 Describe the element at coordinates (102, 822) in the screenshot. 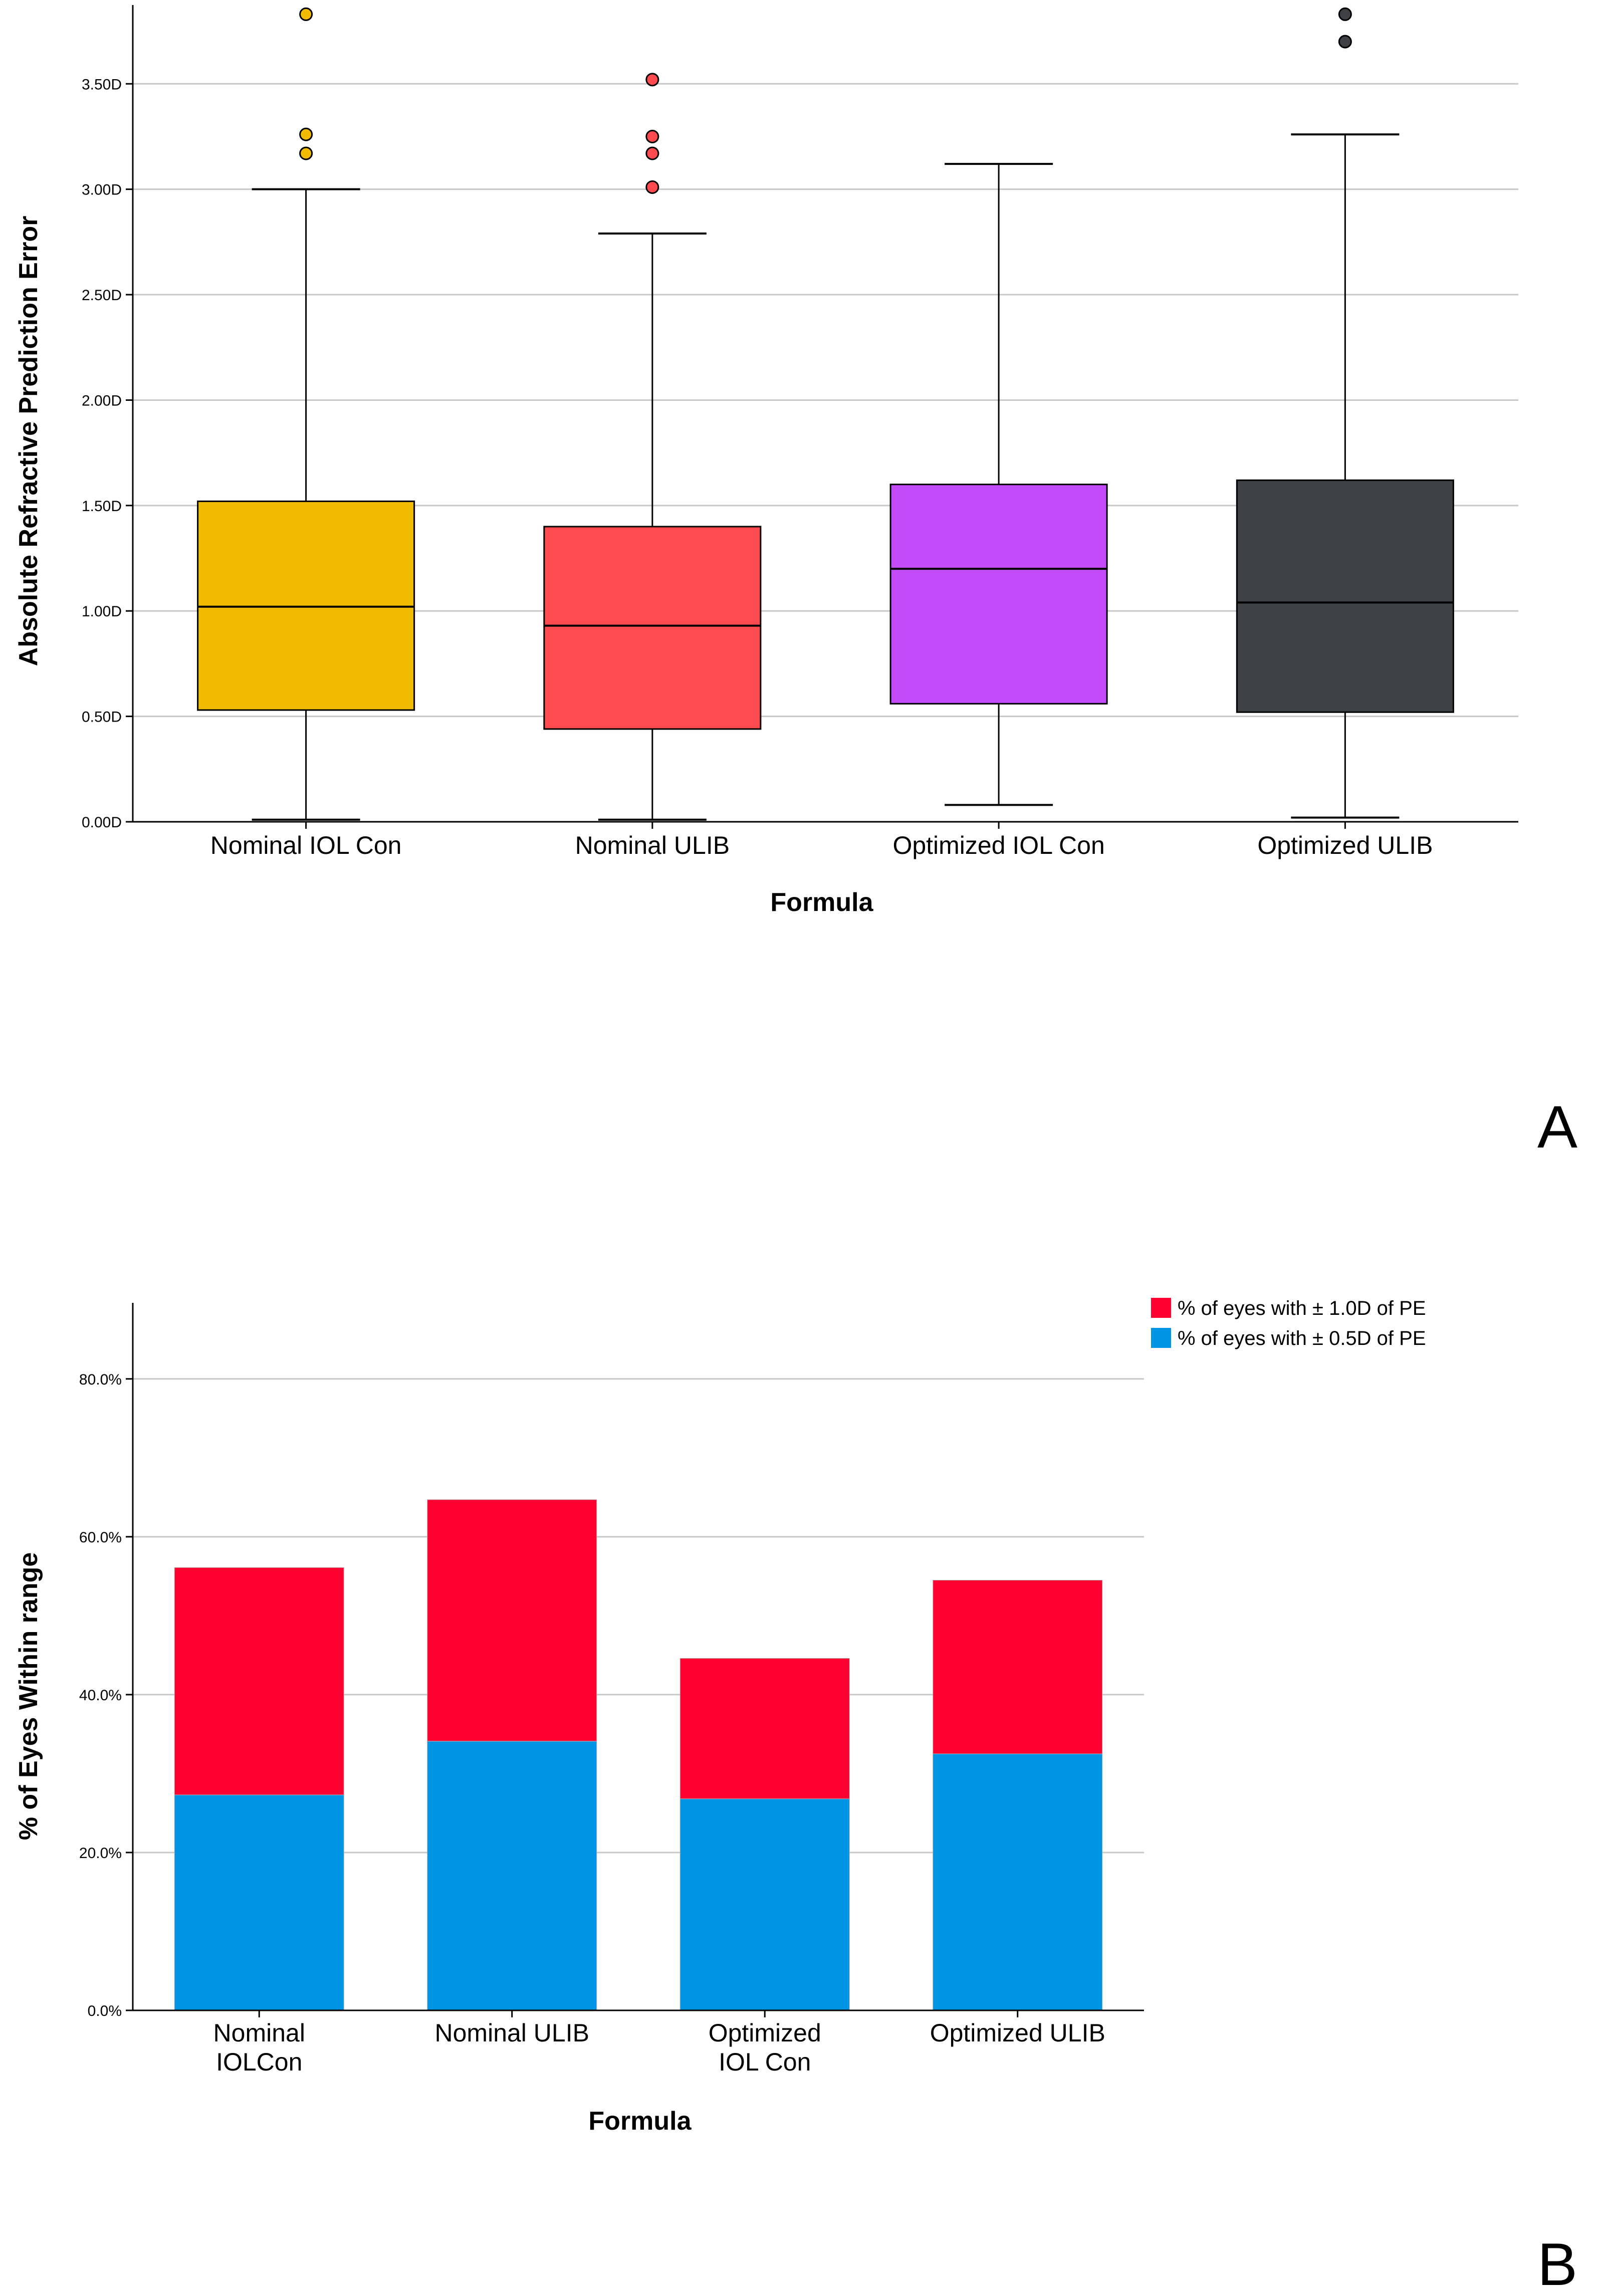

I see `boxplot-y-tick-label: 0.00D` at that location.